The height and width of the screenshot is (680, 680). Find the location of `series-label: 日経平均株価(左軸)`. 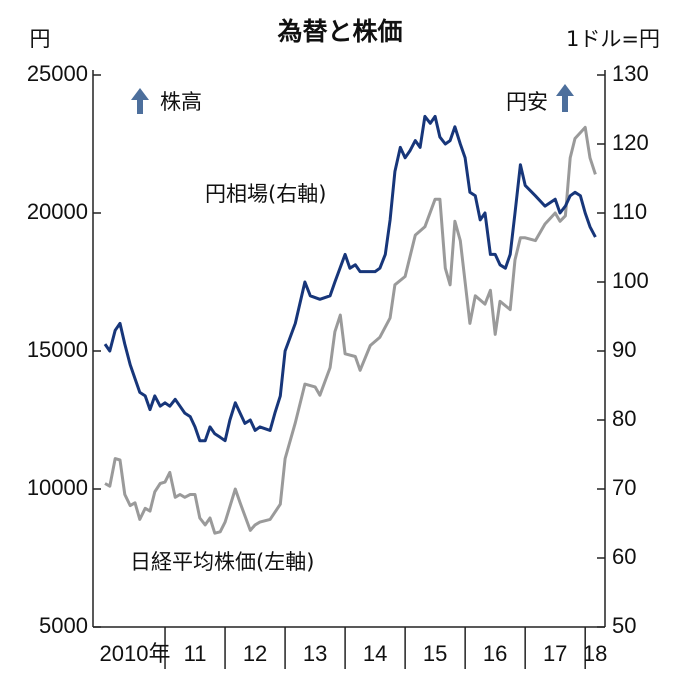

series-label: 日経平均株価(左軸) is located at coordinates (222, 562).